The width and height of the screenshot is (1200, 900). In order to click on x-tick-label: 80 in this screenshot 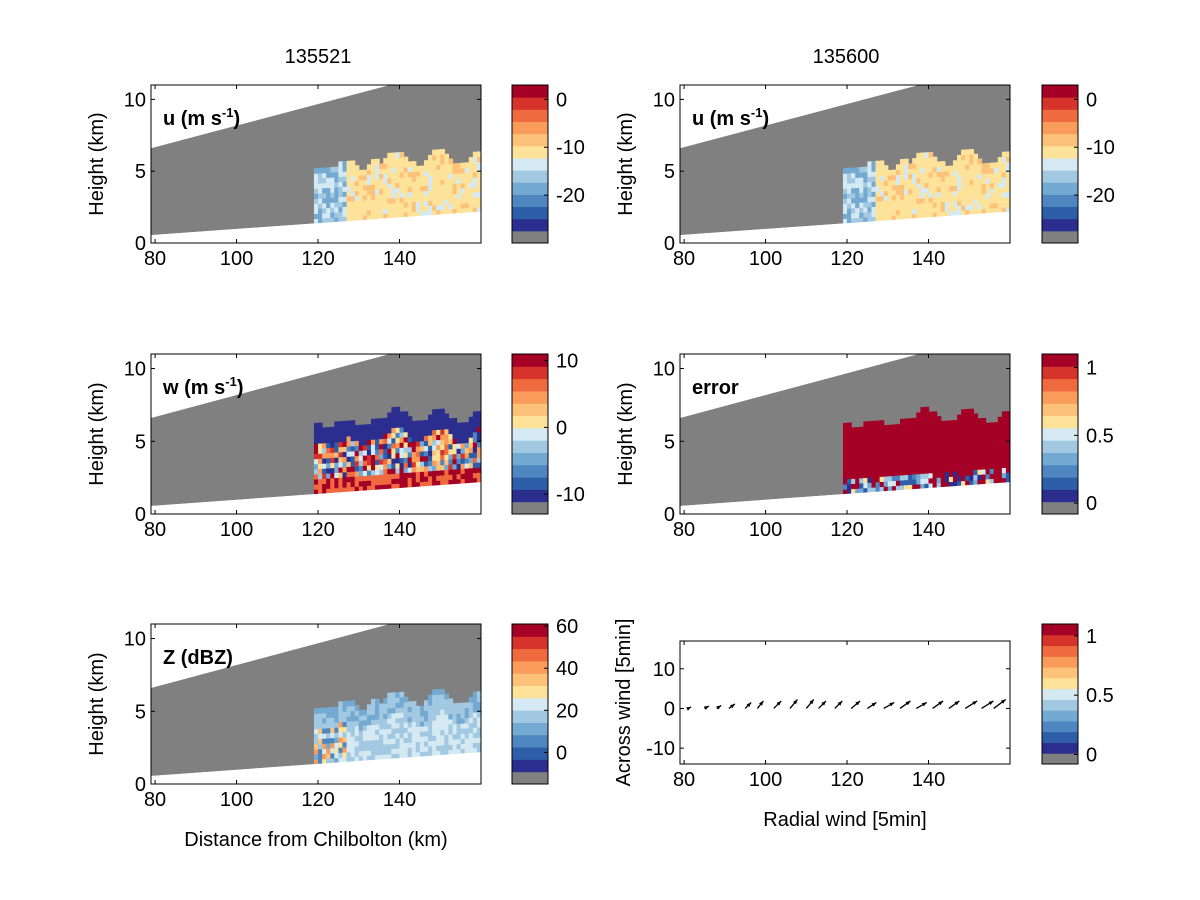, I will do `click(155, 800)`.